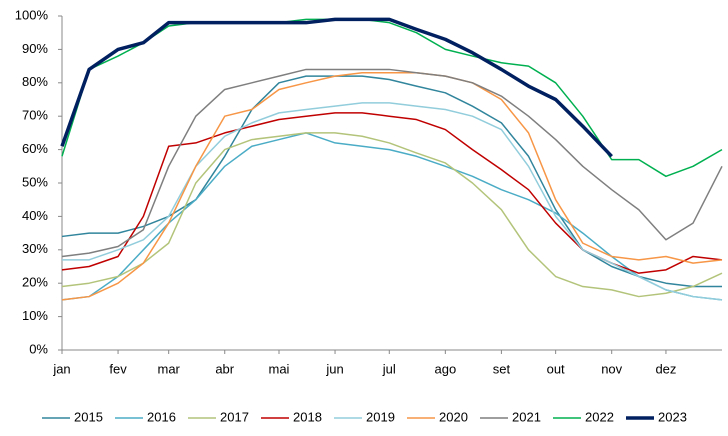  Describe the element at coordinates (35, 81) in the screenshot. I see `y-tick-label: 80%` at that location.